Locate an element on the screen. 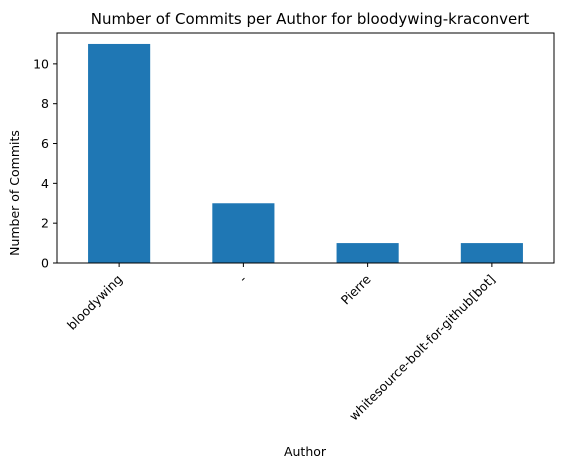 This screenshot has width=562, height=469. x-tick-label: - is located at coordinates (243, 279).